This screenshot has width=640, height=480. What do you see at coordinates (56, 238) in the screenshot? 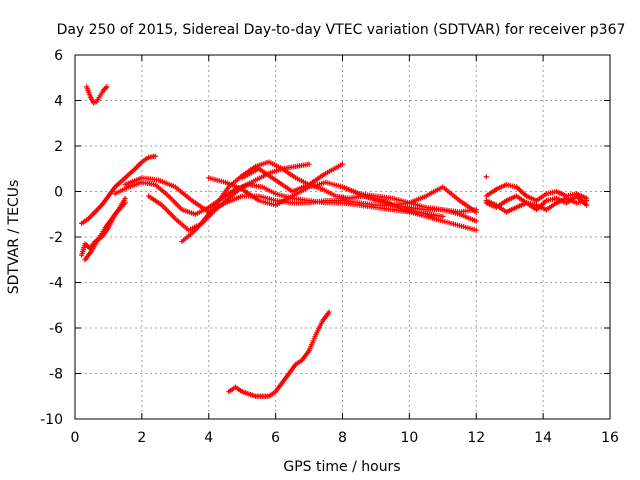
I see `y-tick-label: -2` at bounding box center [56, 238].